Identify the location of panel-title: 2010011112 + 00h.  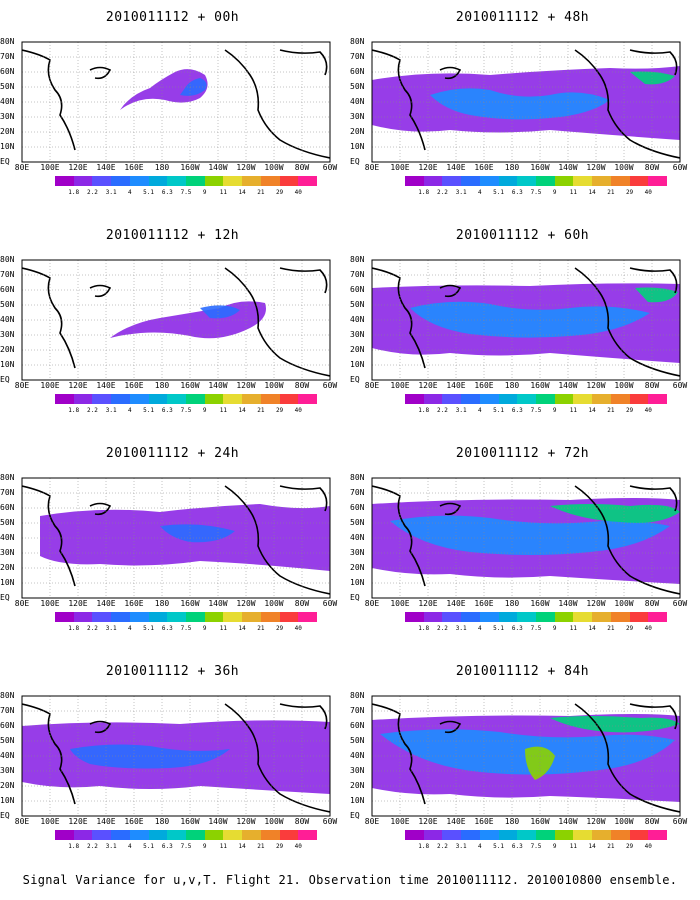
(172, 17).